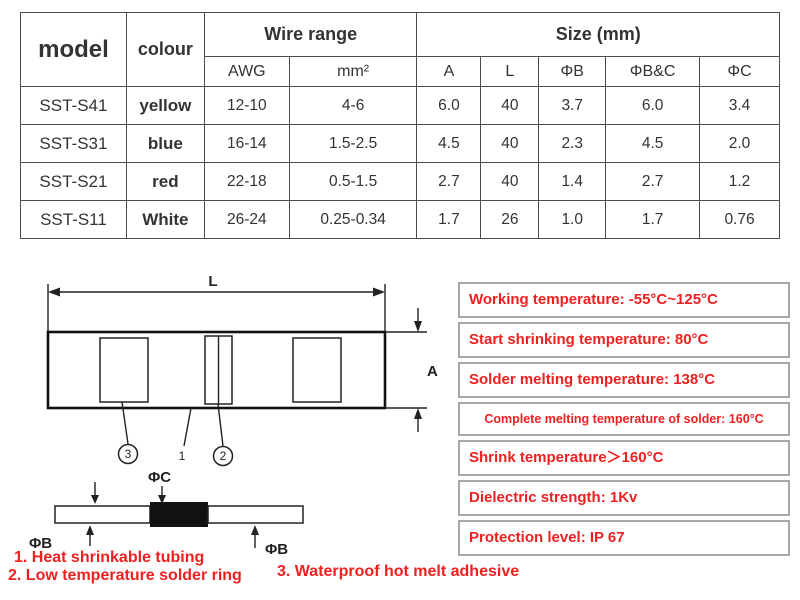  Describe the element at coordinates (739, 181) in the screenshot. I see `cell-phi-c: 1.2` at that location.